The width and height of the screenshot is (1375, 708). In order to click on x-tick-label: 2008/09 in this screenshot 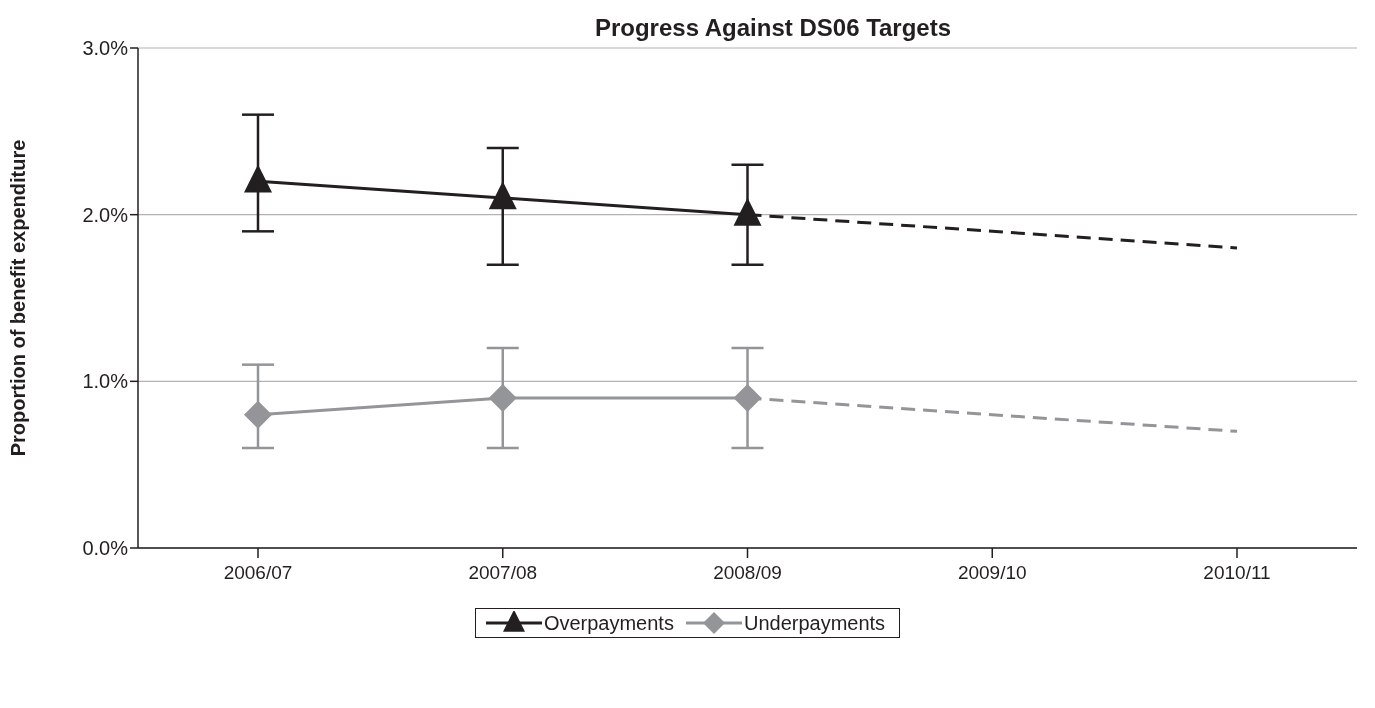, I will do `click(747, 573)`.